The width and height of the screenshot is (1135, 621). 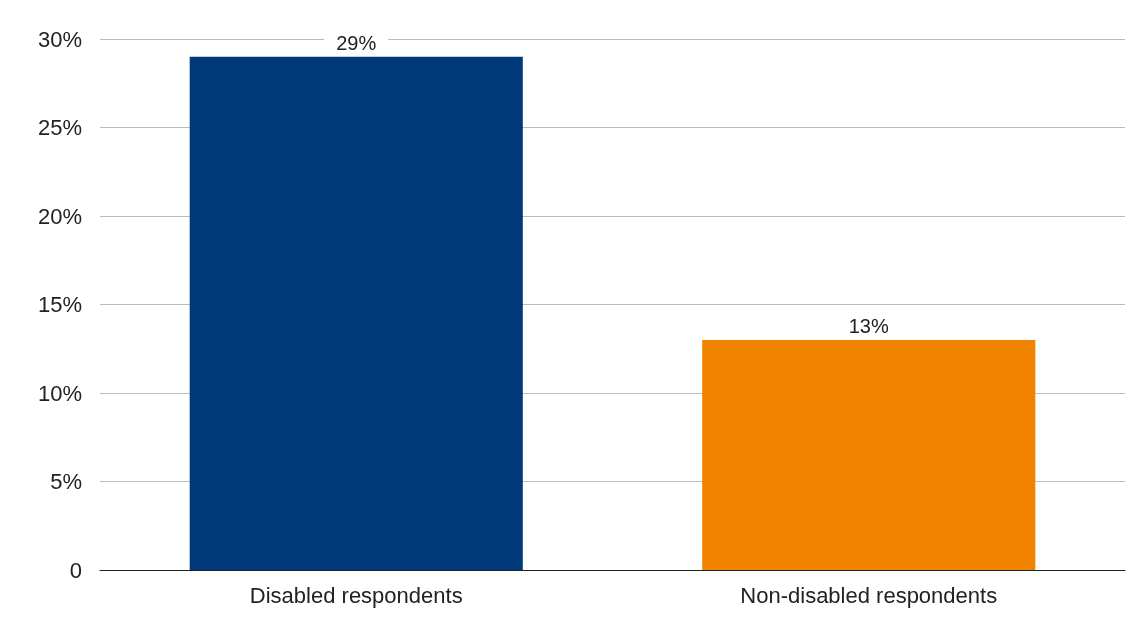 I want to click on y-tick-label: 15%, so click(x=59, y=304).